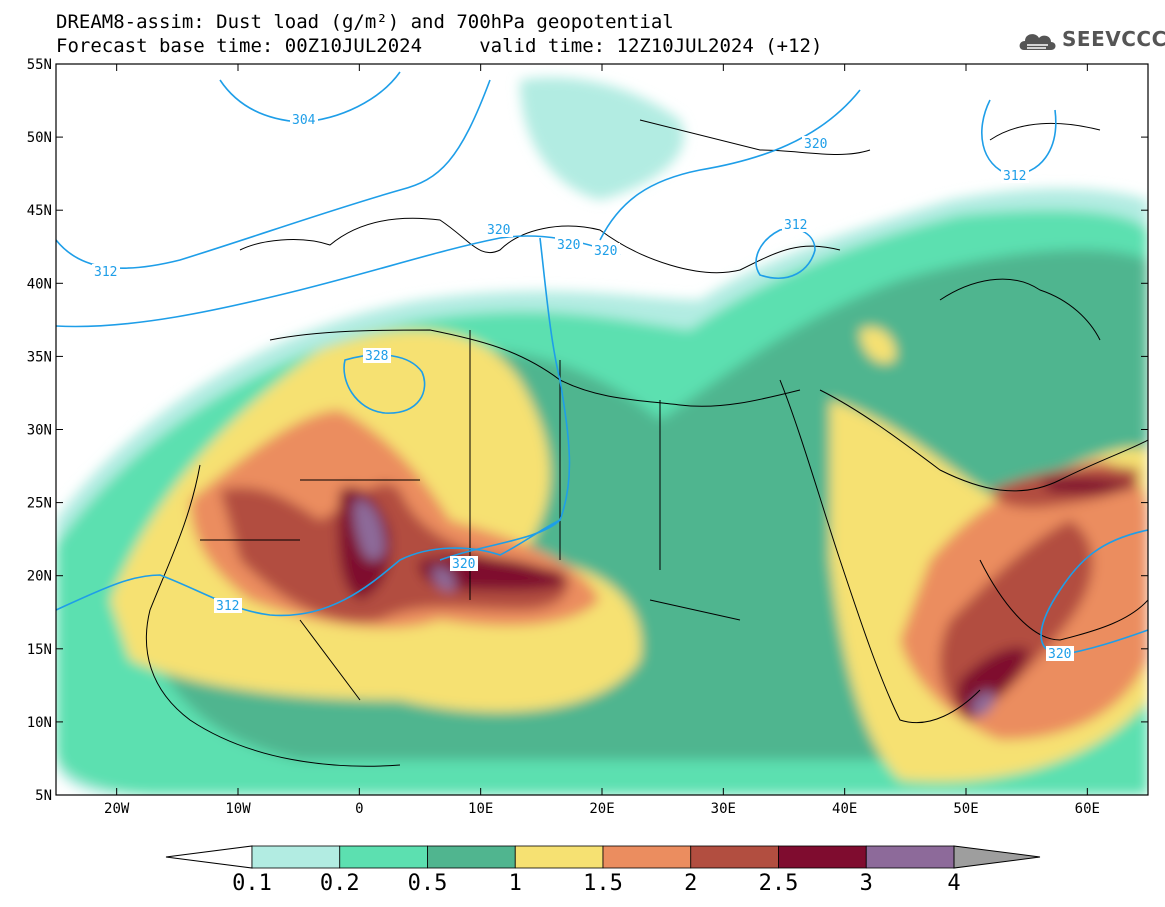  Describe the element at coordinates (117, 809) in the screenshot. I see `lon-tick-label: 20W` at that location.